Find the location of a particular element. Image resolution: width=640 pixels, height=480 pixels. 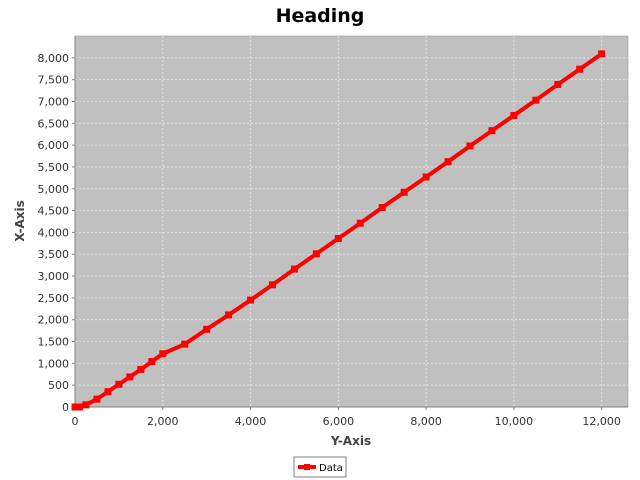

legend: Data is located at coordinates (320, 467).